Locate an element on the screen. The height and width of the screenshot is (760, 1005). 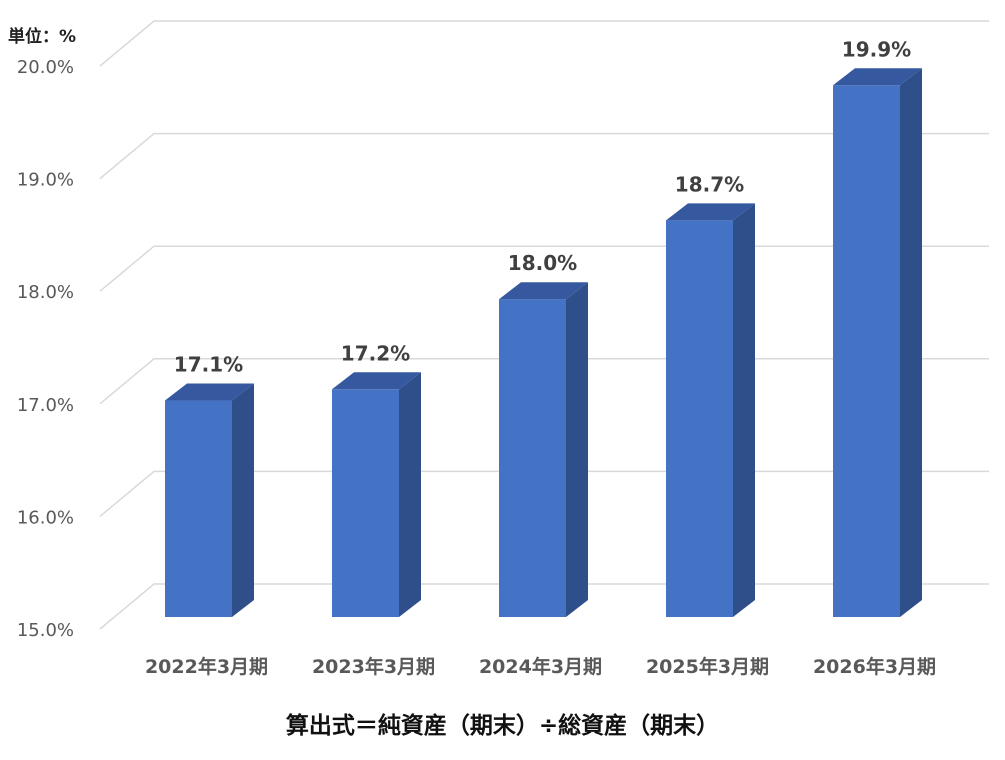
data-label: 19.9% is located at coordinates (876, 49).